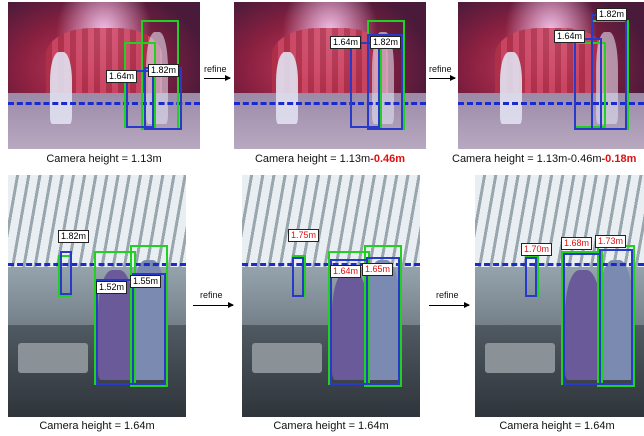 The height and width of the screenshot is (436, 644). What do you see at coordinates (527, 159) in the screenshot?
I see `caption-base: Camera height = 1.13m-0.46m` at bounding box center [527, 159].